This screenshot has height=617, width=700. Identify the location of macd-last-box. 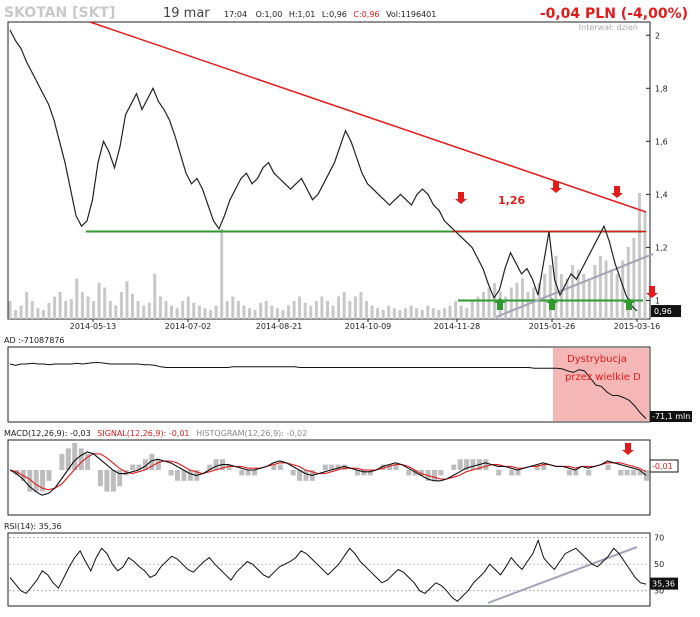
(664, 466).